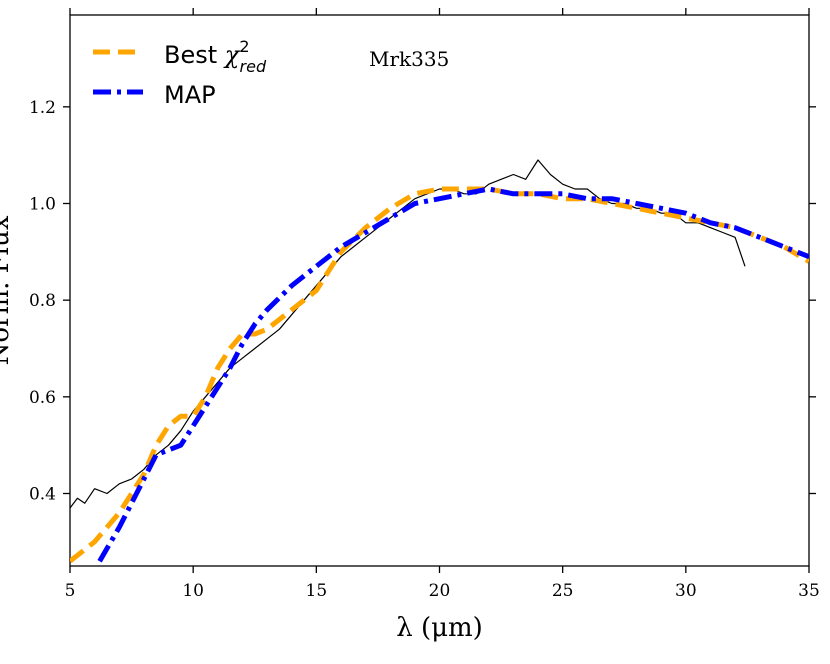  Describe the element at coordinates (563, 591) in the screenshot. I see `x-tick-label: 25` at that location.